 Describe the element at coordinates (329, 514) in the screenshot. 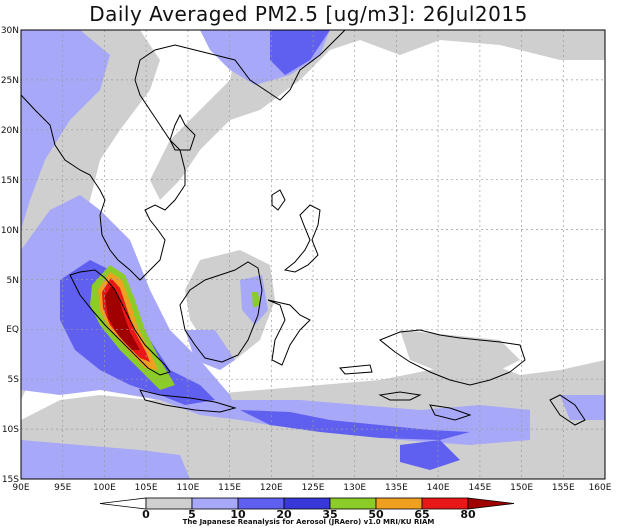

I see `colorbar-label: 35` at that location.